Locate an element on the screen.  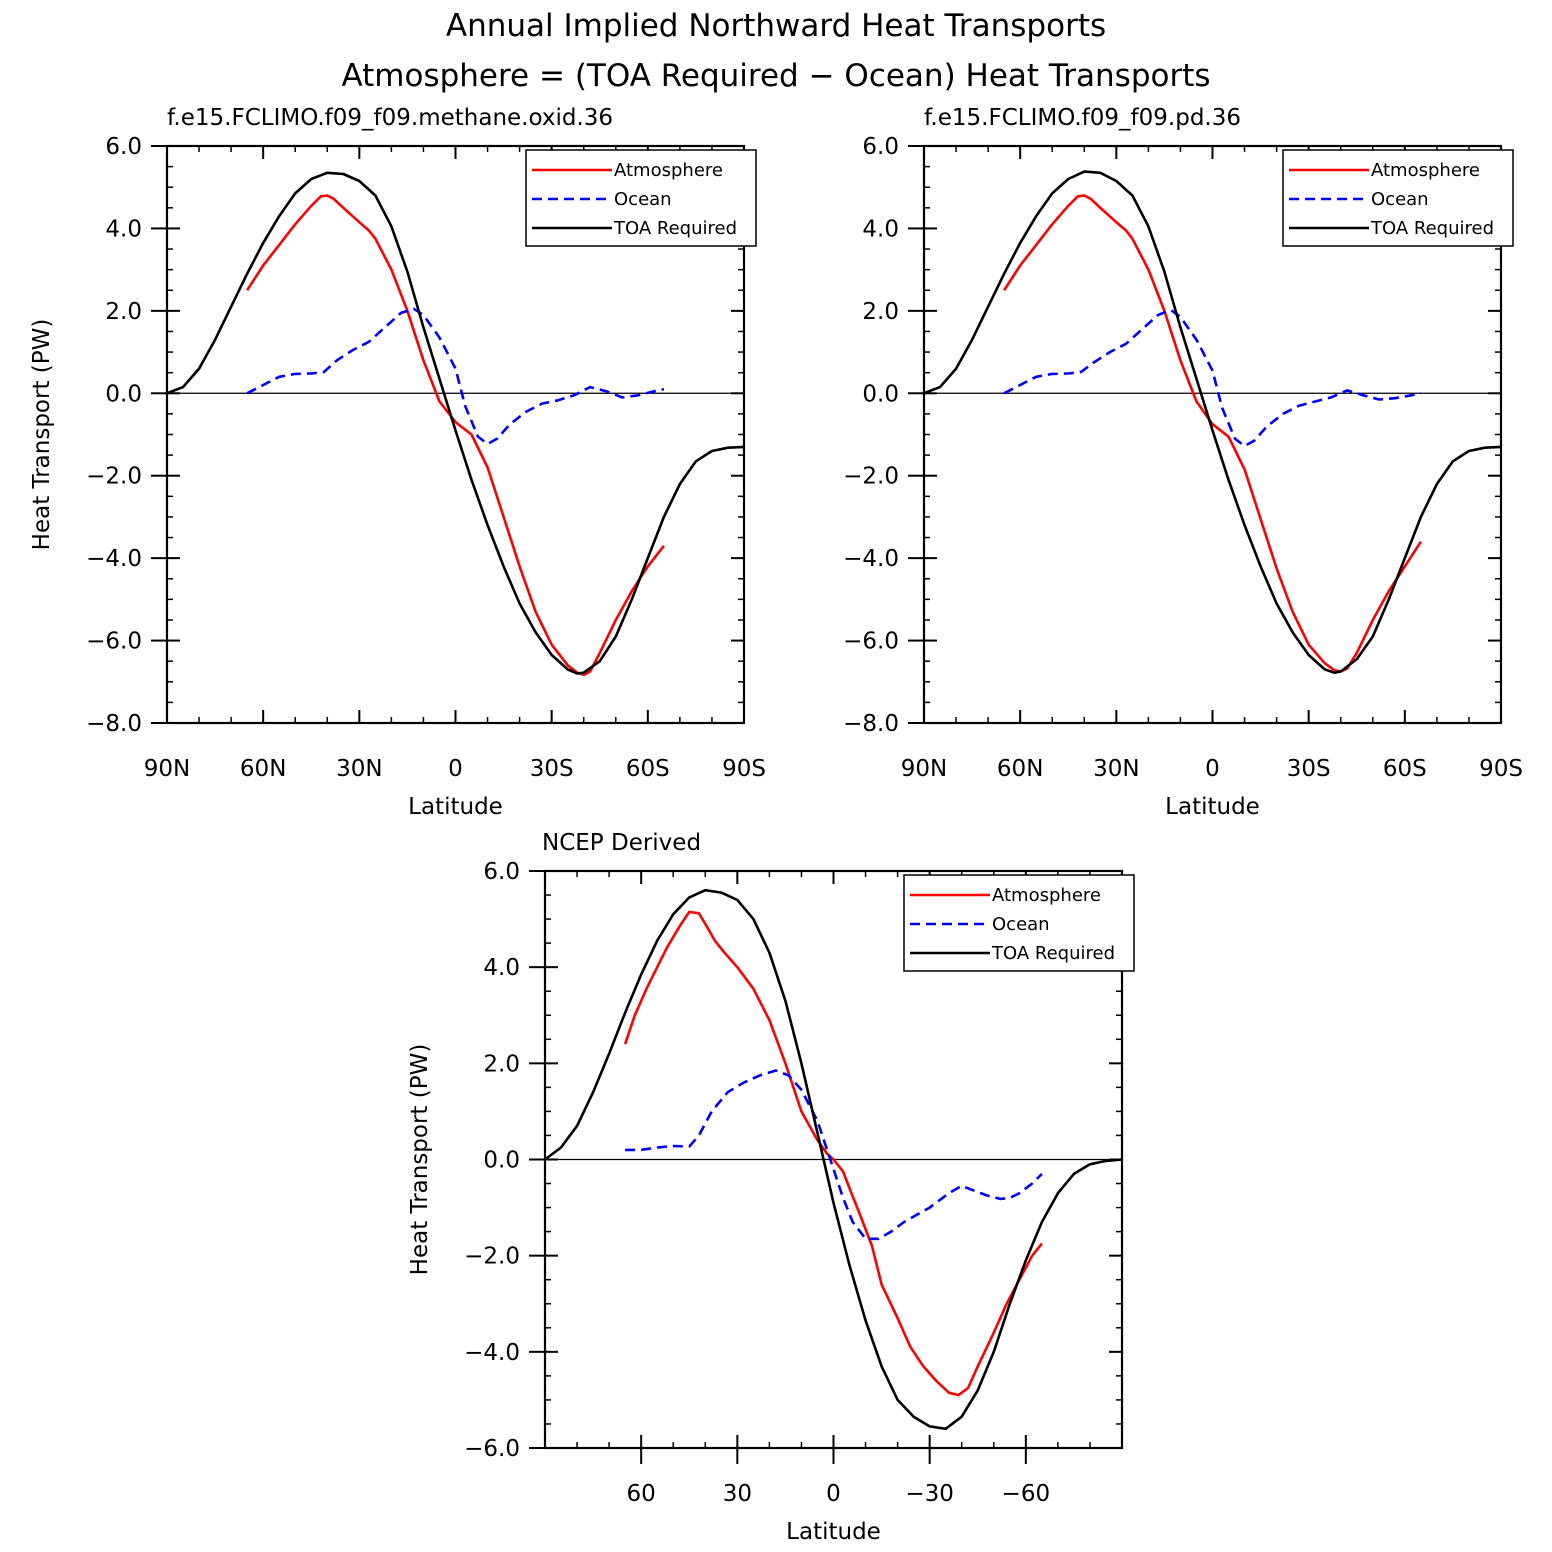
panel-title: f.e15.FCLIMO.f09_f09.pd.36 is located at coordinates (1082, 118).